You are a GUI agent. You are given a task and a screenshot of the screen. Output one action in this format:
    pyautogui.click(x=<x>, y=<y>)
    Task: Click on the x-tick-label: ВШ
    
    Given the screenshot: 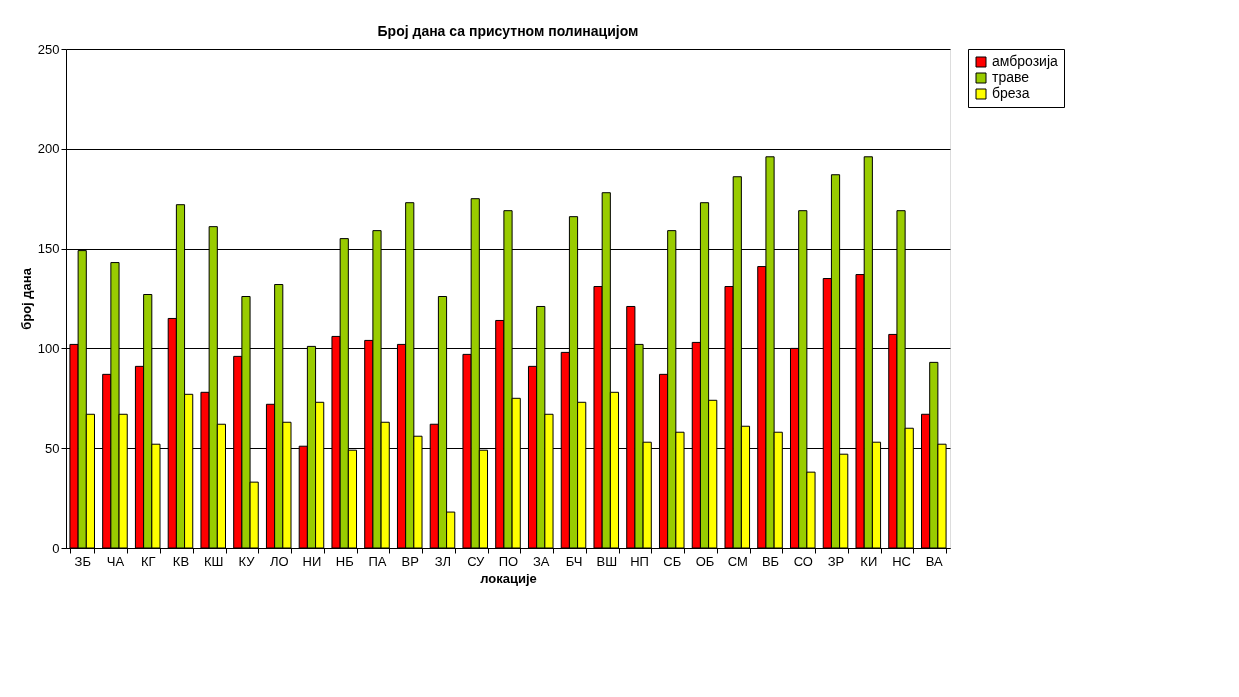 What is the action you would take?
    pyautogui.click(x=607, y=561)
    